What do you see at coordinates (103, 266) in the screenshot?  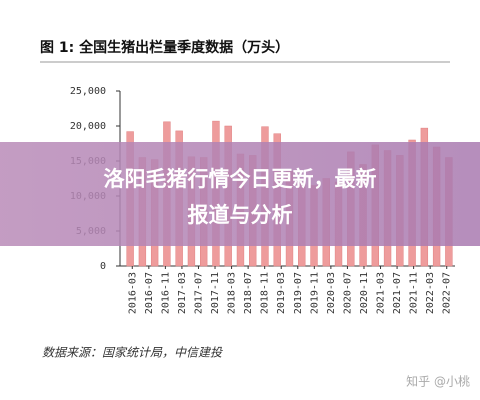 I see `y-tick-label: 0` at bounding box center [103, 266].